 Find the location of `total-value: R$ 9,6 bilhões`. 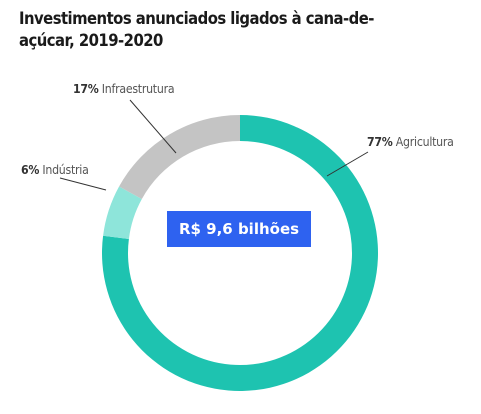

total-value: R$ 9,6 bilhões is located at coordinates (239, 229).